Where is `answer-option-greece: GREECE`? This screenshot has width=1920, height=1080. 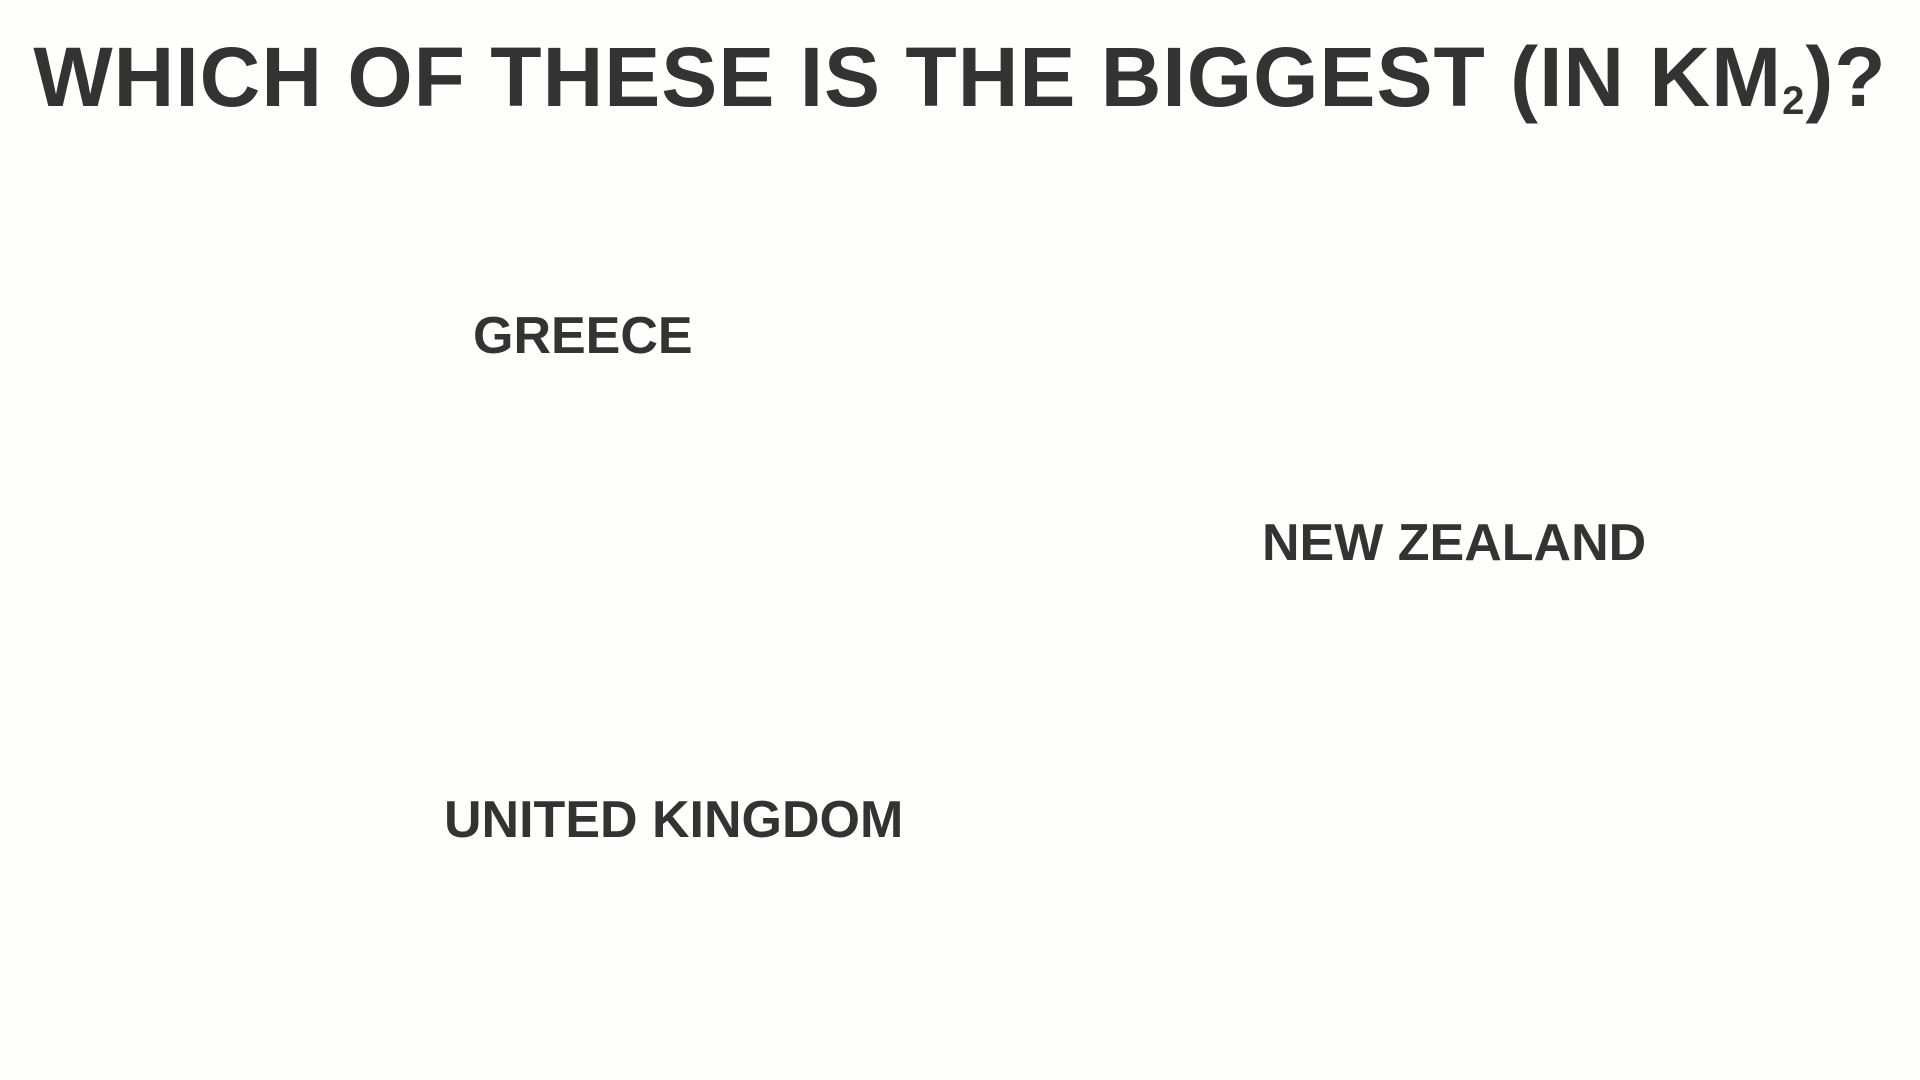
answer-option-greece: GREECE is located at coordinates (583, 336).